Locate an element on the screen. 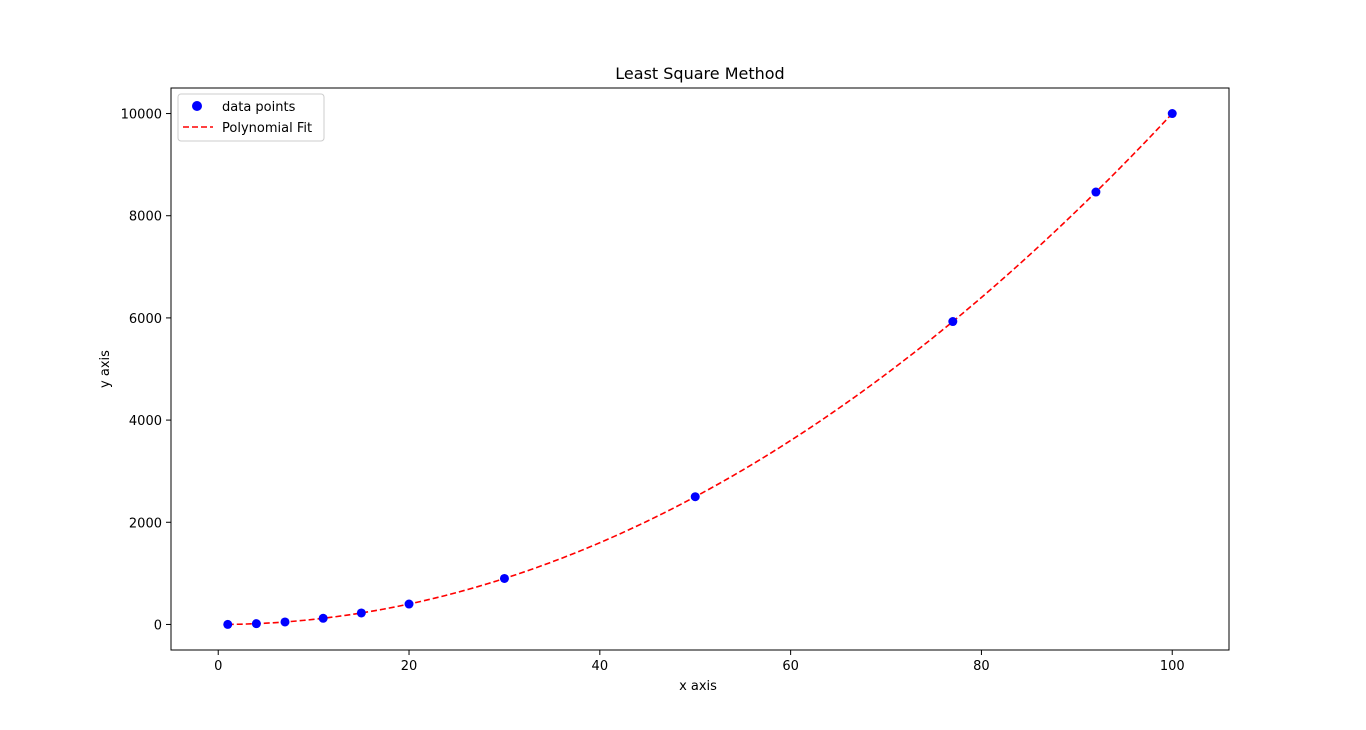 This screenshot has width=1366, height=730. x-axis-label: x axis is located at coordinates (698, 686).